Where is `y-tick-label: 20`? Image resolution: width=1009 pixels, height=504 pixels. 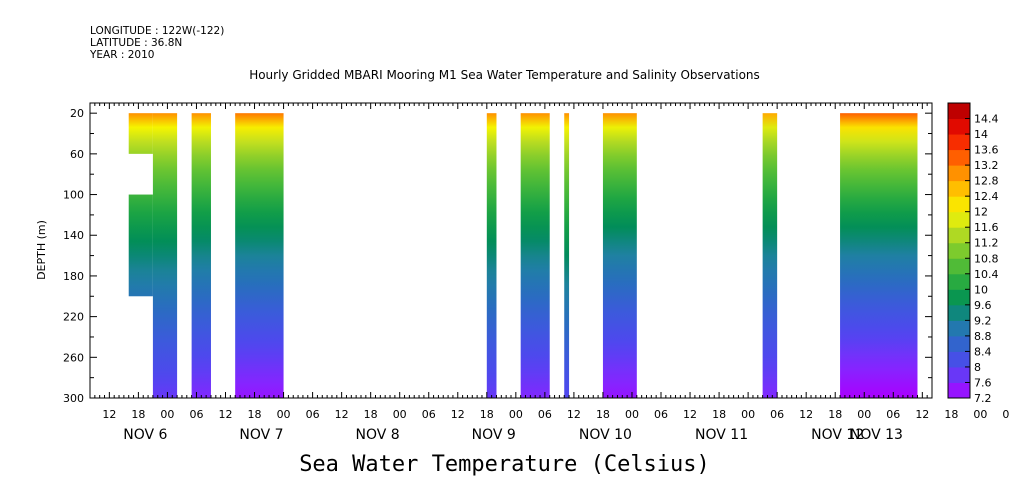
y-tick-label: 20 is located at coordinates (77, 113).